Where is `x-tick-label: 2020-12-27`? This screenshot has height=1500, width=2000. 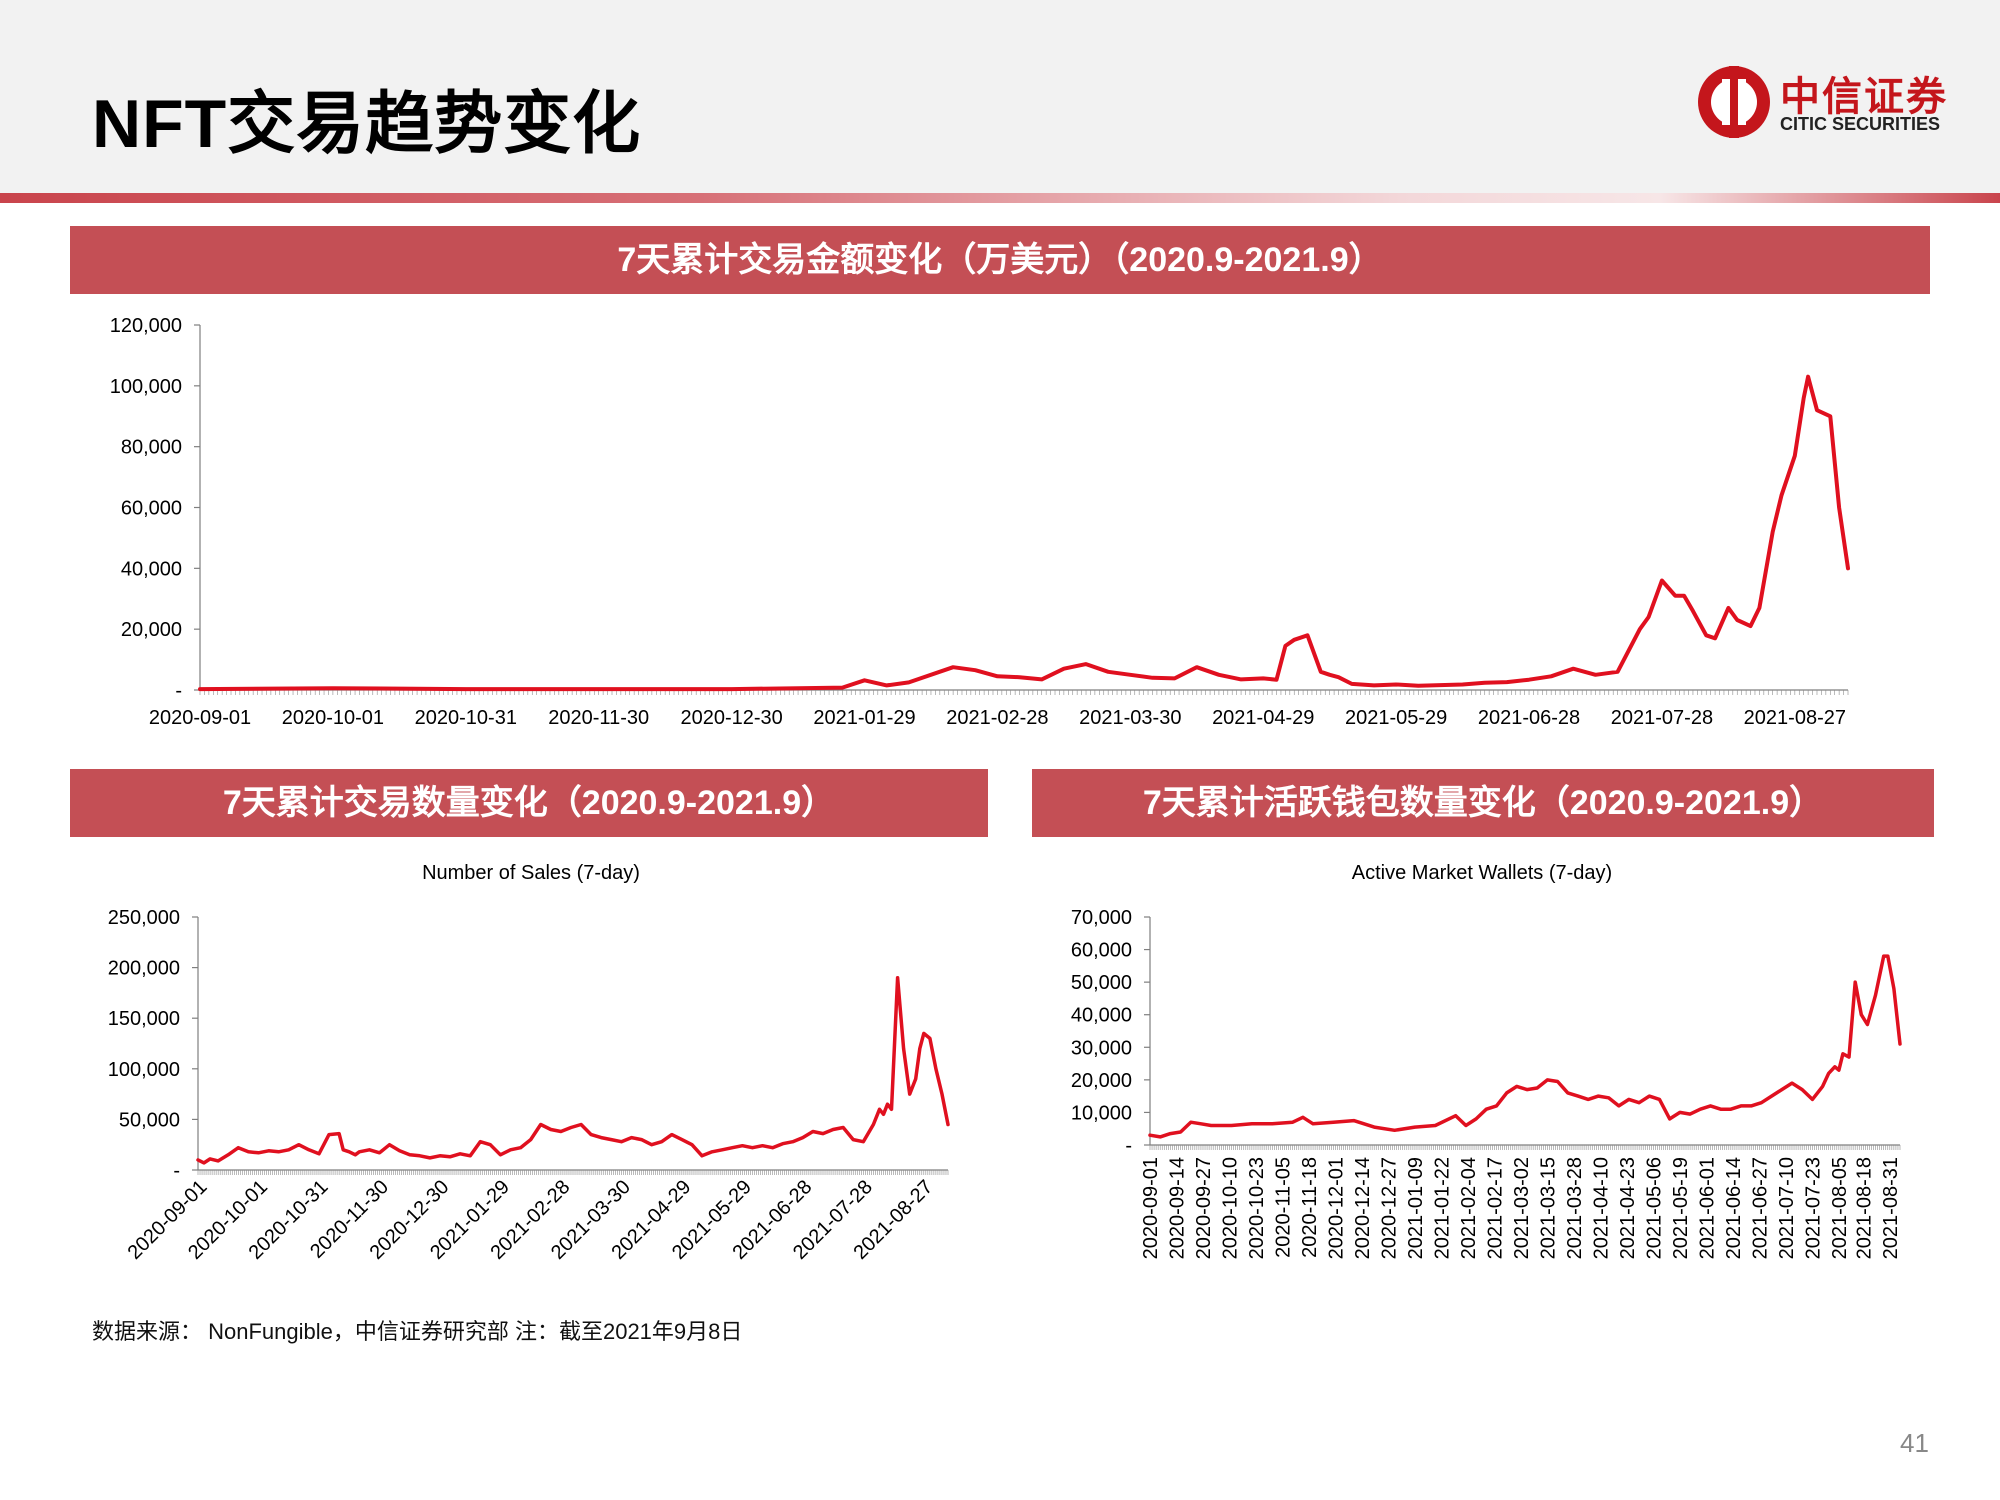
x-tick-label: 2020-12-27 is located at coordinates (1389, 1208).